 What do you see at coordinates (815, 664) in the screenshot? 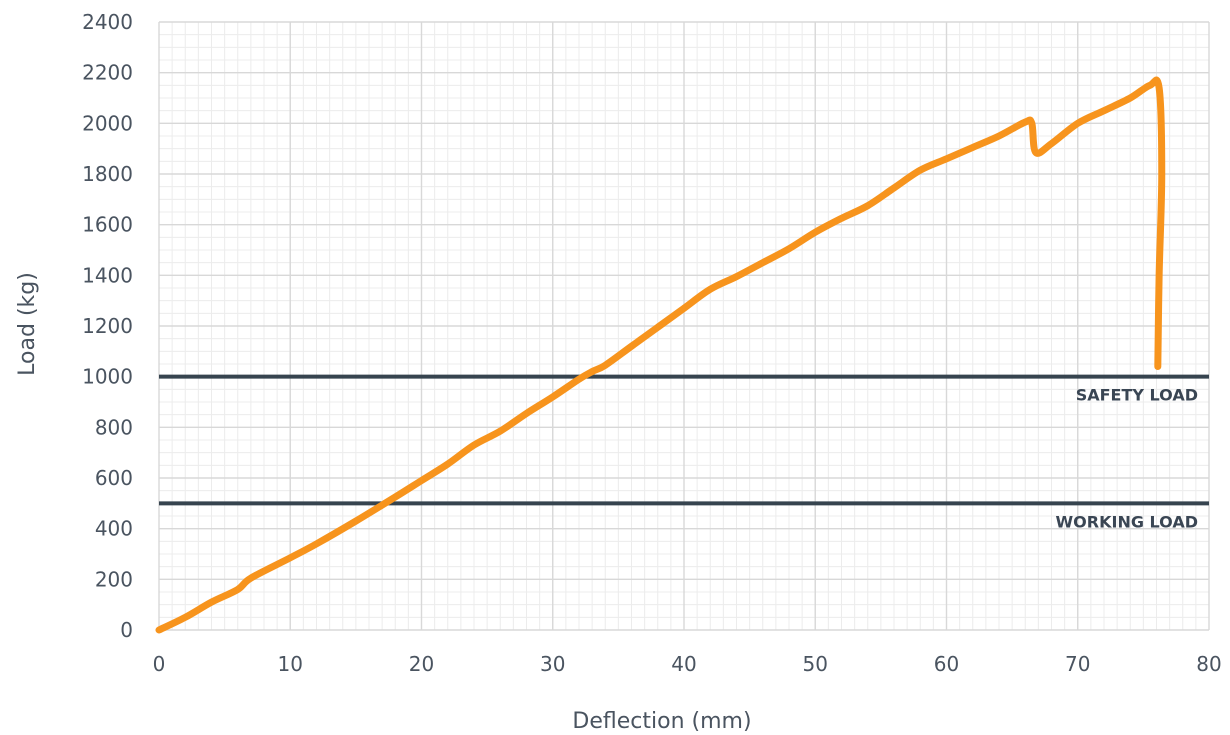
I see `x-tick-label: 50` at bounding box center [815, 664].